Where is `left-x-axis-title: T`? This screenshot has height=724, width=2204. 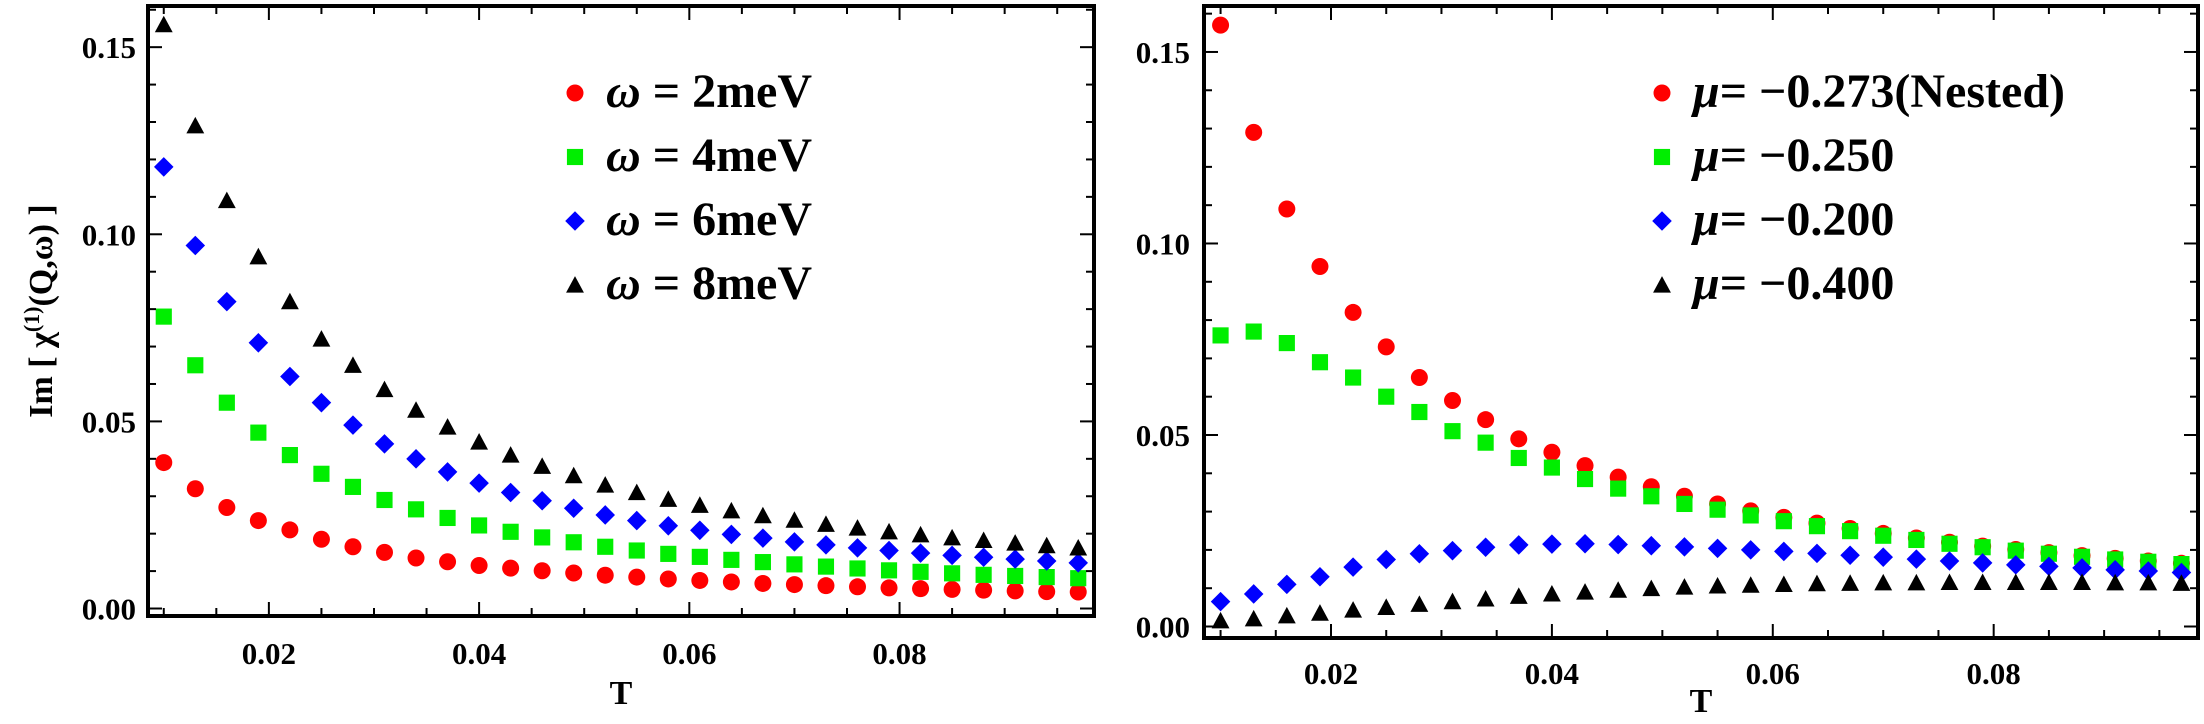 left-x-axis-title: T is located at coordinates (621, 693).